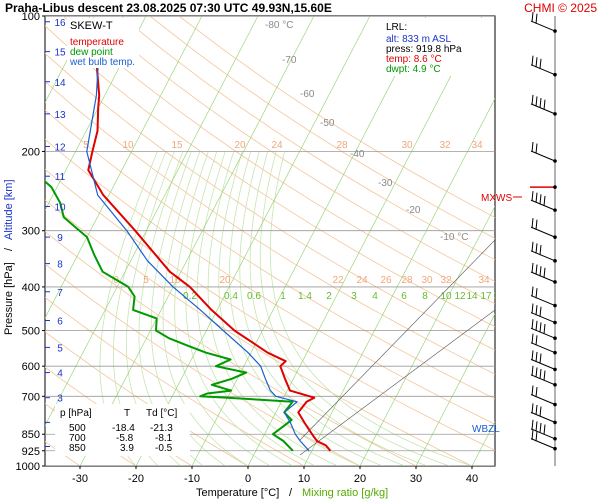 The width and height of the screenshot is (600, 500). Describe the element at coordinates (307, 94) in the screenshot. I see `theta-label: -60` at that location.